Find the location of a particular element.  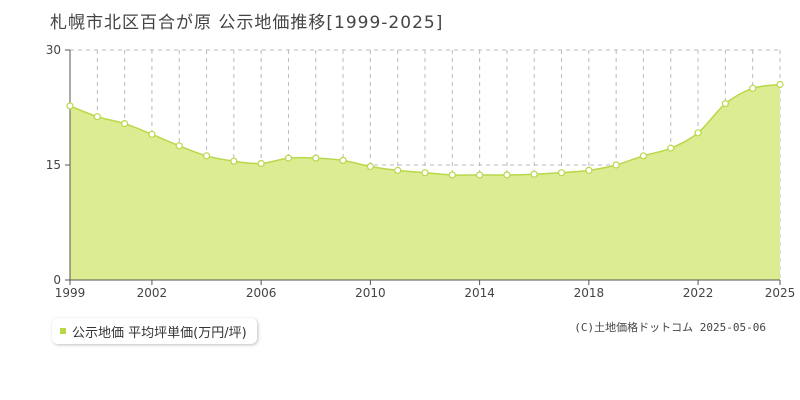

x-tick-label: 2002 is located at coordinates (152, 293).